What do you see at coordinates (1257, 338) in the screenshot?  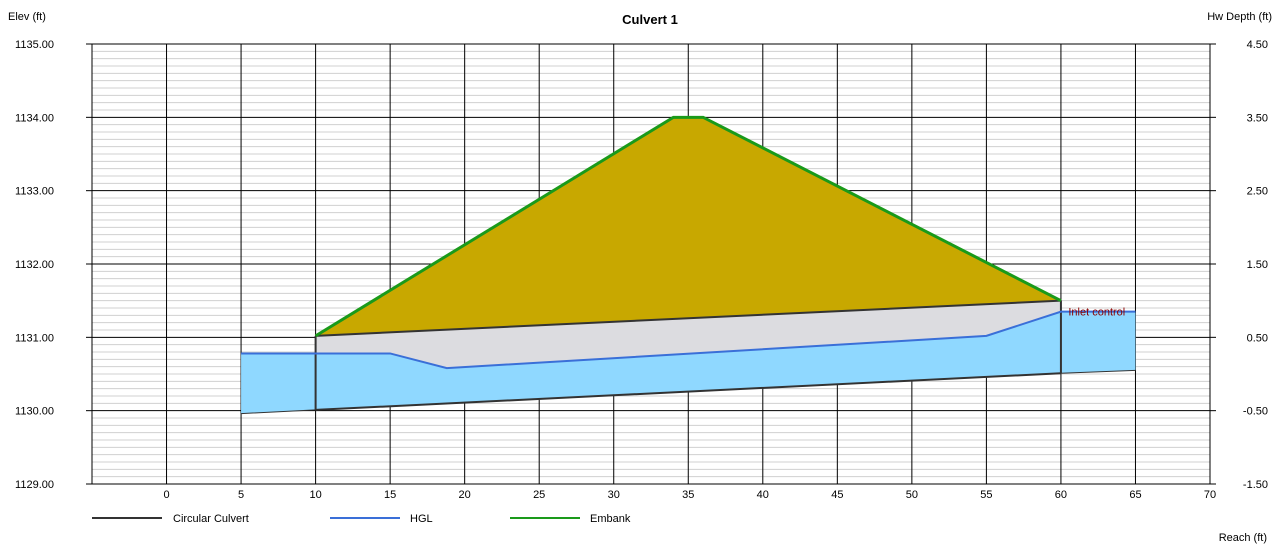 I see `y-tick-label-right: 0.50` at bounding box center [1257, 338].